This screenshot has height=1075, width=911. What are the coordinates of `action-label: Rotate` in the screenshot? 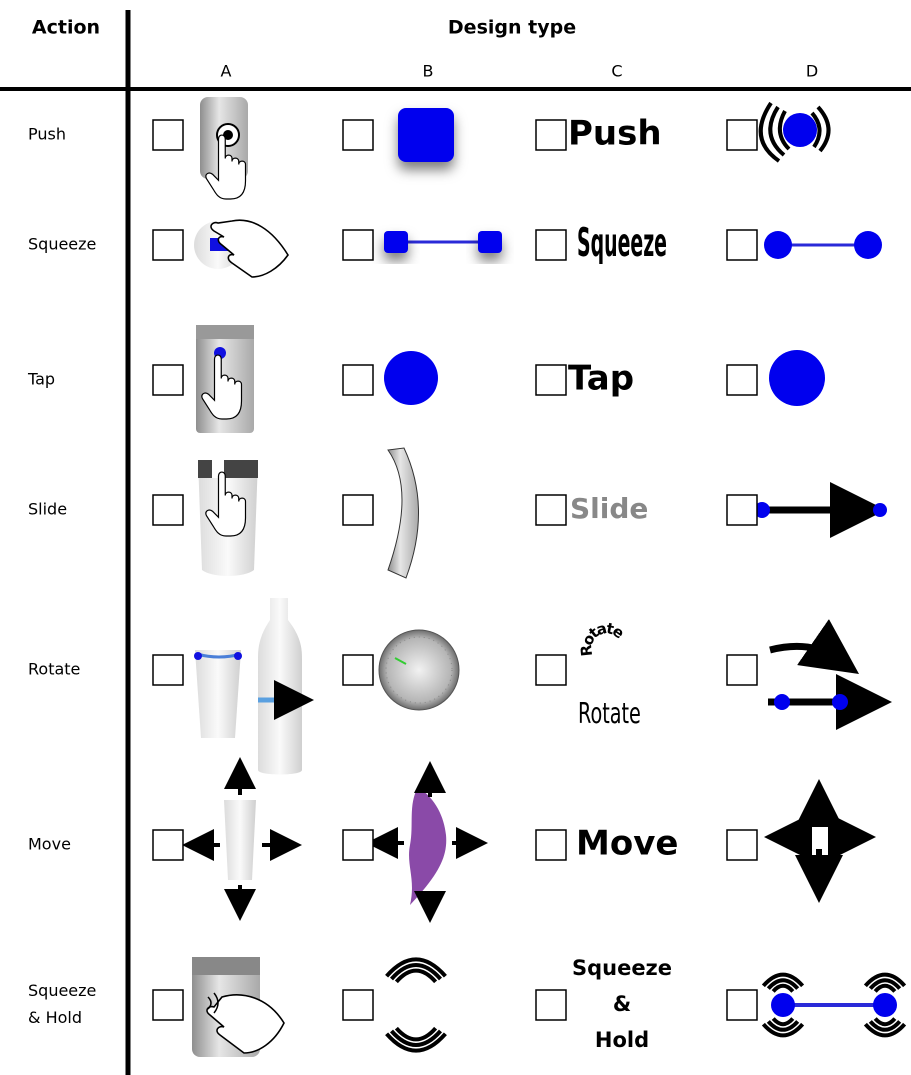 It's located at (54, 669).